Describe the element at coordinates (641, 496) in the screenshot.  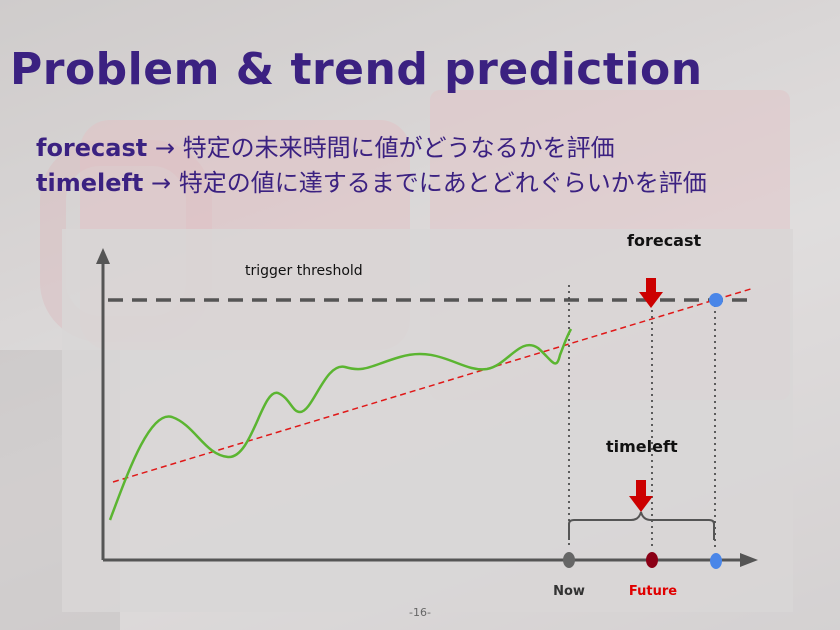
I see `timeleft-arrow-icon` at that location.